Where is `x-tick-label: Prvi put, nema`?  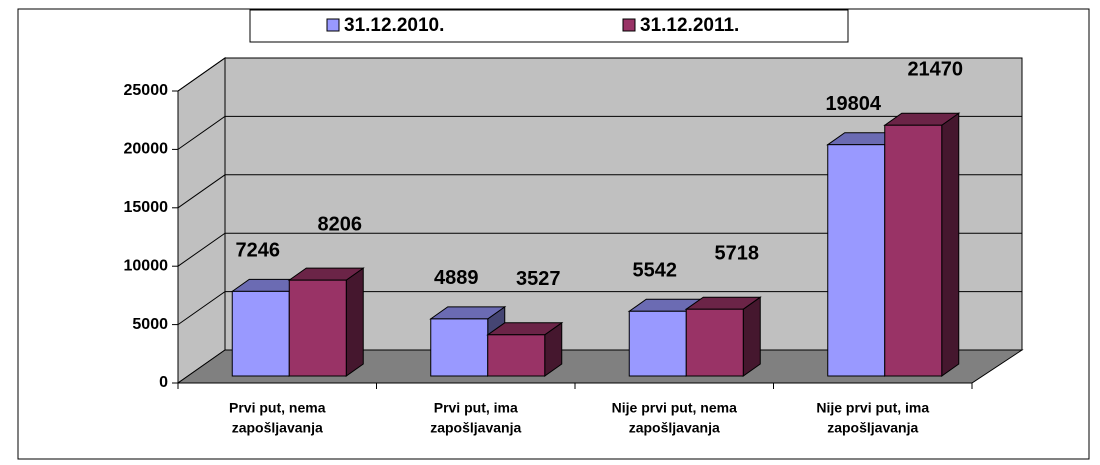
x-tick-label: Prvi put, nema is located at coordinates (277, 408).